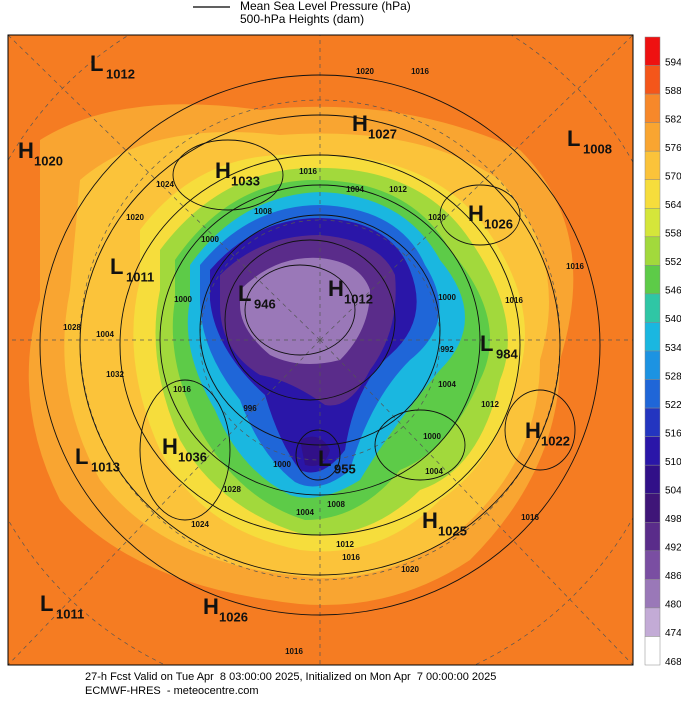  What do you see at coordinates (673, 177) in the screenshot?
I see `colorbar-label: 570` at bounding box center [673, 177].